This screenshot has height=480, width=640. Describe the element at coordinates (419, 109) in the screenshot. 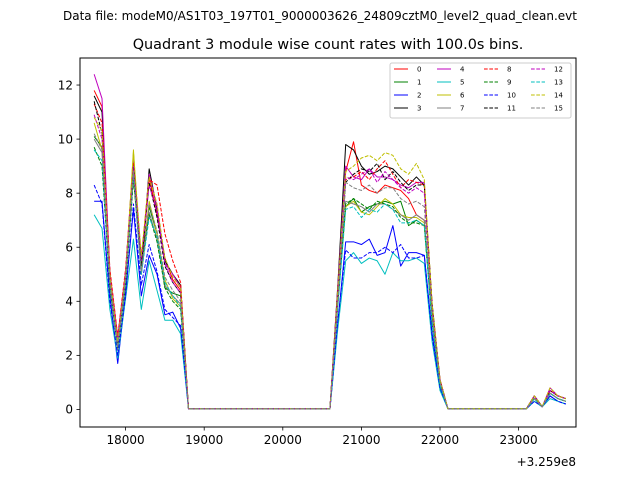

I see `legend-label-3: 3` at that location.